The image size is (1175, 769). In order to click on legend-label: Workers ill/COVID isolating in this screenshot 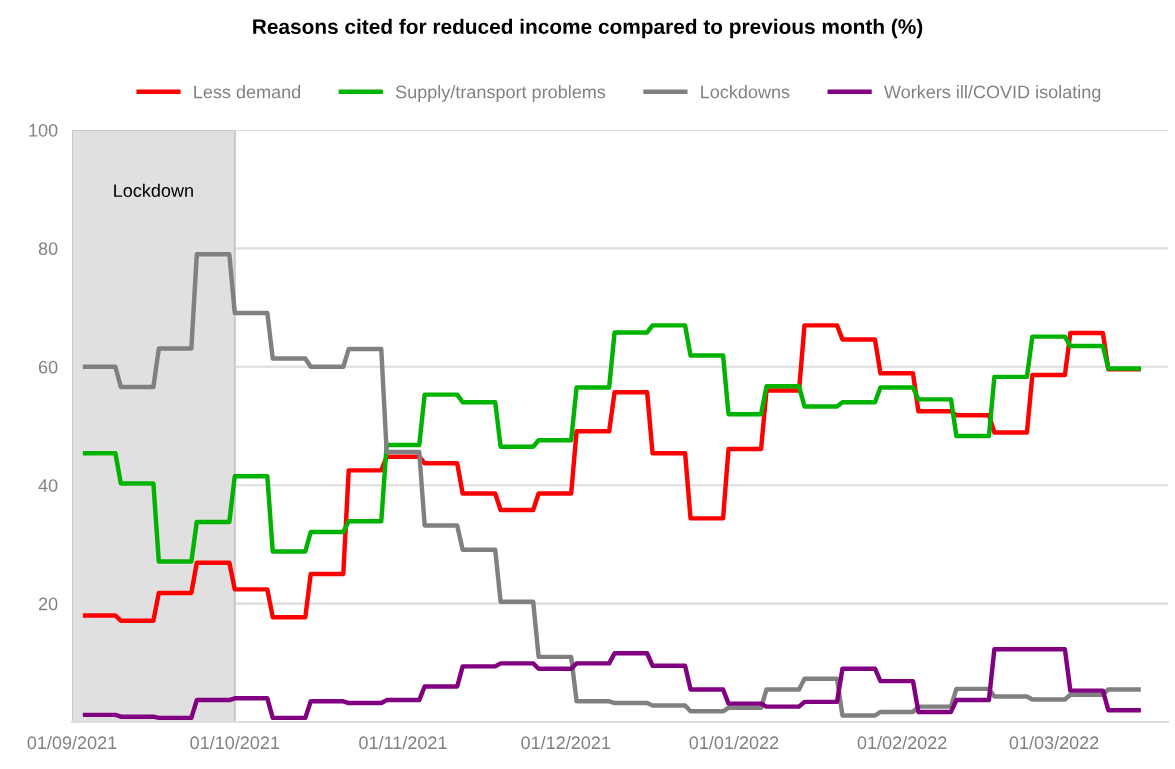, I will do `click(992, 93)`.